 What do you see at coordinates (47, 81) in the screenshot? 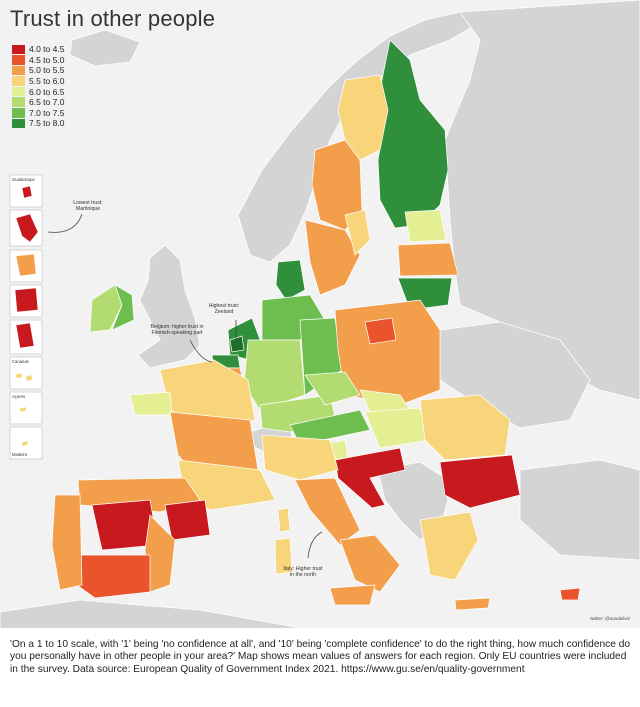
I see `legend-label: 5.5 to 6.0` at bounding box center [47, 81].